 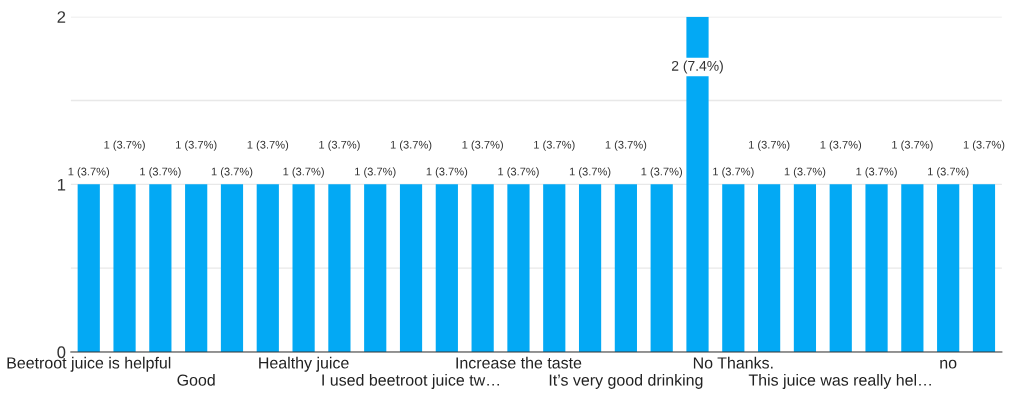 What do you see at coordinates (89, 364) in the screenshot?
I see `x-tick-label: Beetroot juice is helpful` at bounding box center [89, 364].